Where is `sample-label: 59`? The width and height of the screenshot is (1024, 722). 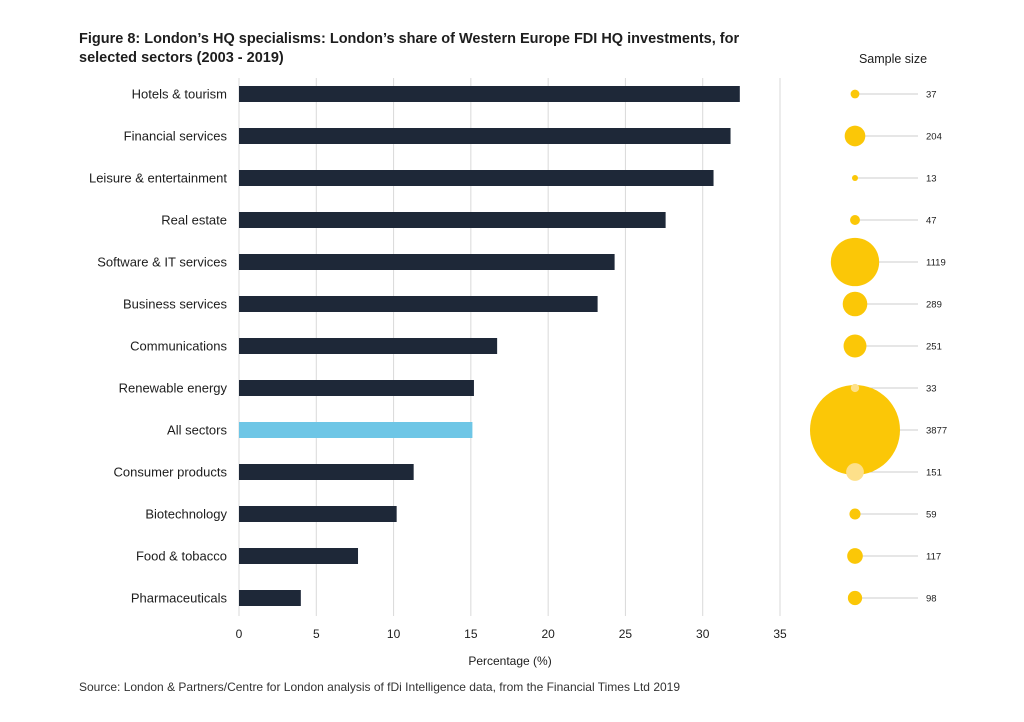
sample-label: 59 is located at coordinates (931, 515).